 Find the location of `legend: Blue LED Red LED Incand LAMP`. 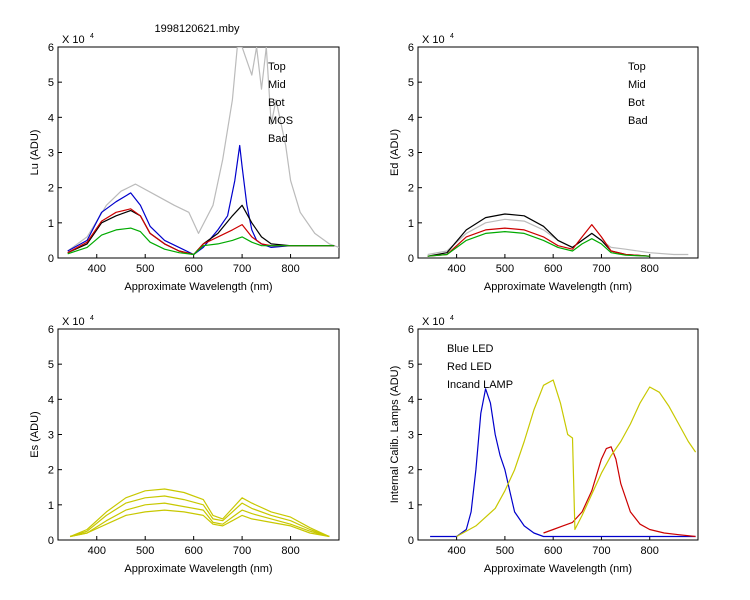

legend: Blue LED Red LED Incand LAMP is located at coordinates (480, 367).